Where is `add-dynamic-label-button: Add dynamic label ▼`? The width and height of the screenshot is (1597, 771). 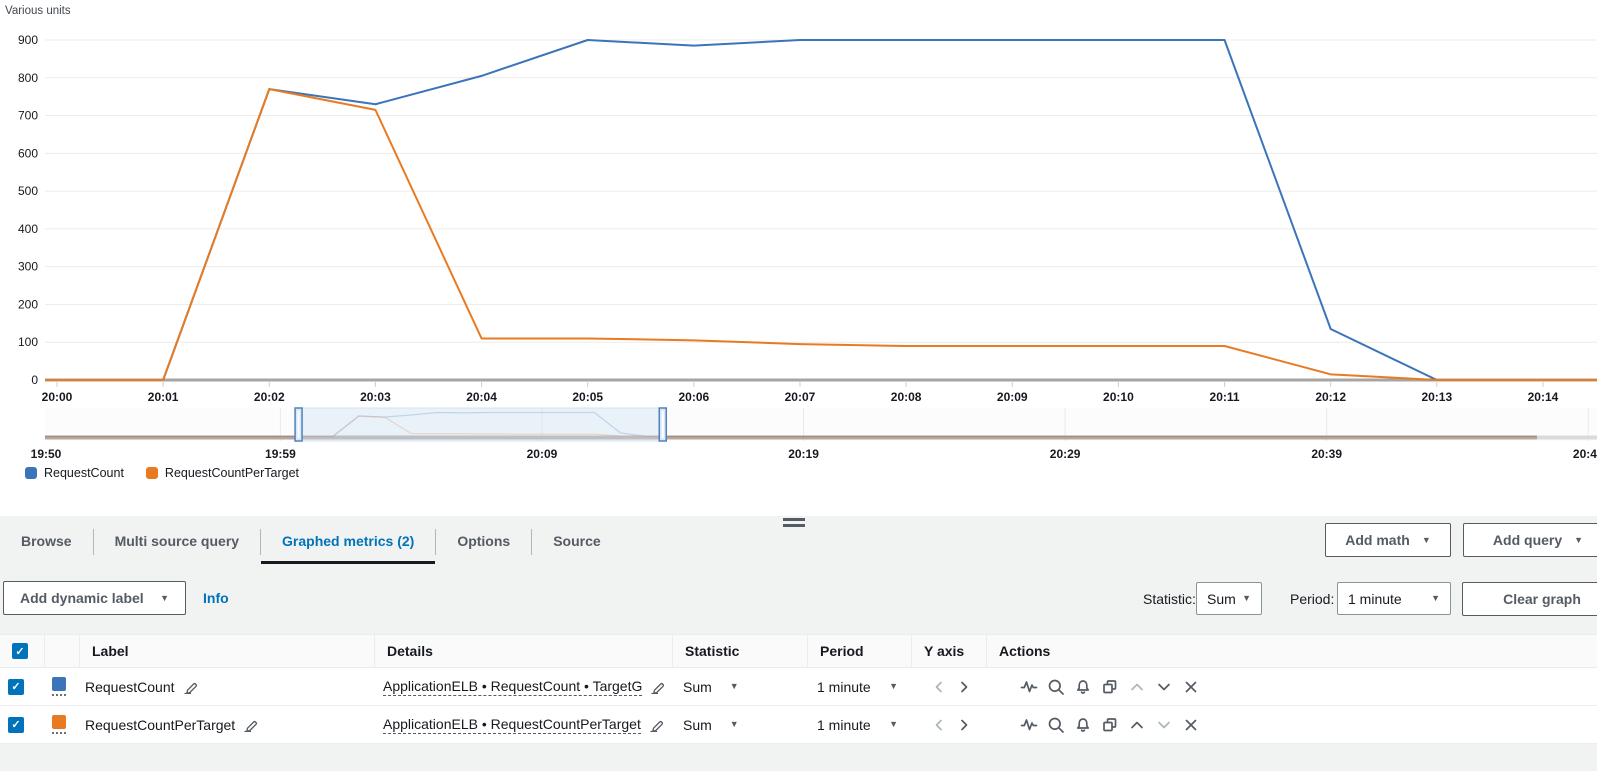 add-dynamic-label-button: Add dynamic label ▼ is located at coordinates (94, 598).